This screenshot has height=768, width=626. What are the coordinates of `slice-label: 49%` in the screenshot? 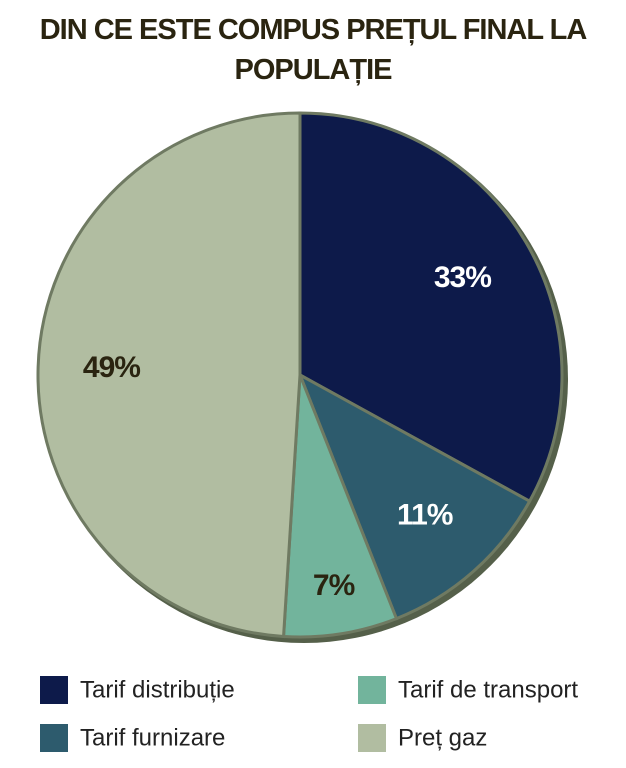 It's located at (111, 367).